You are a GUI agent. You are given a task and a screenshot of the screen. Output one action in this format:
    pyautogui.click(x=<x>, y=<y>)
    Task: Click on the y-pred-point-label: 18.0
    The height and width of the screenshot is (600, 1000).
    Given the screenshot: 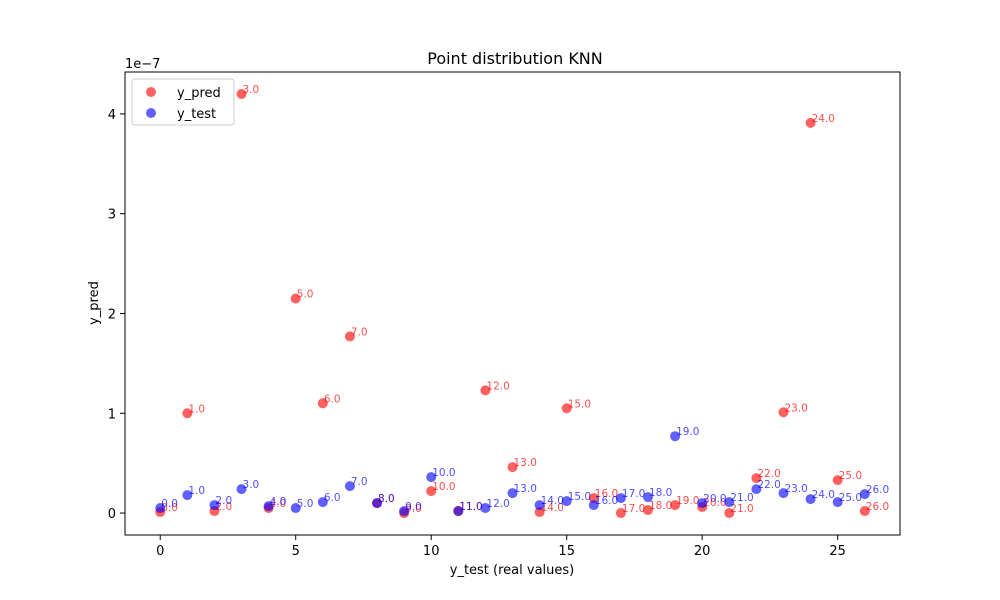 What is the action you would take?
    pyautogui.click(x=660, y=506)
    